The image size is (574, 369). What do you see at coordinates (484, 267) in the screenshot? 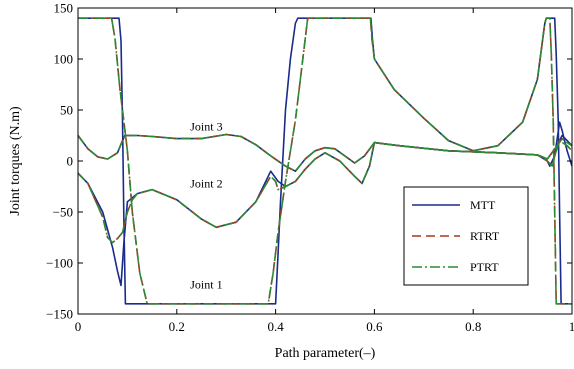
I see `legend-label-ptrt: PTRT` at bounding box center [484, 267].